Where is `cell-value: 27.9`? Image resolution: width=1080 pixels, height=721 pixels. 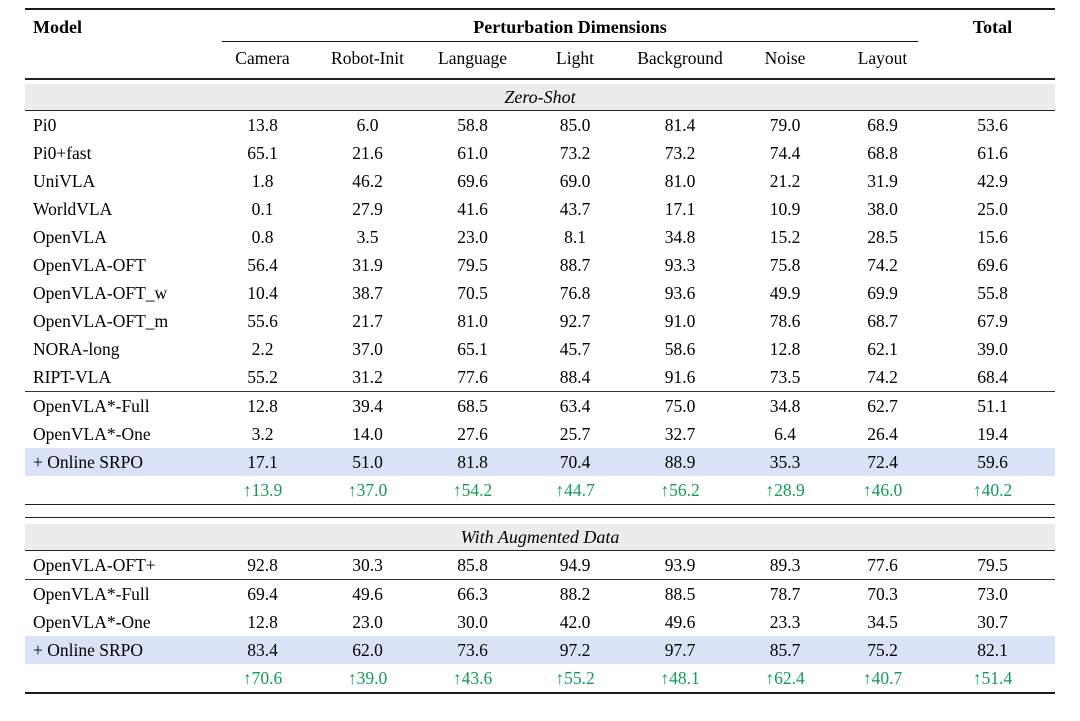
cell-value: 27.9 is located at coordinates (367, 209).